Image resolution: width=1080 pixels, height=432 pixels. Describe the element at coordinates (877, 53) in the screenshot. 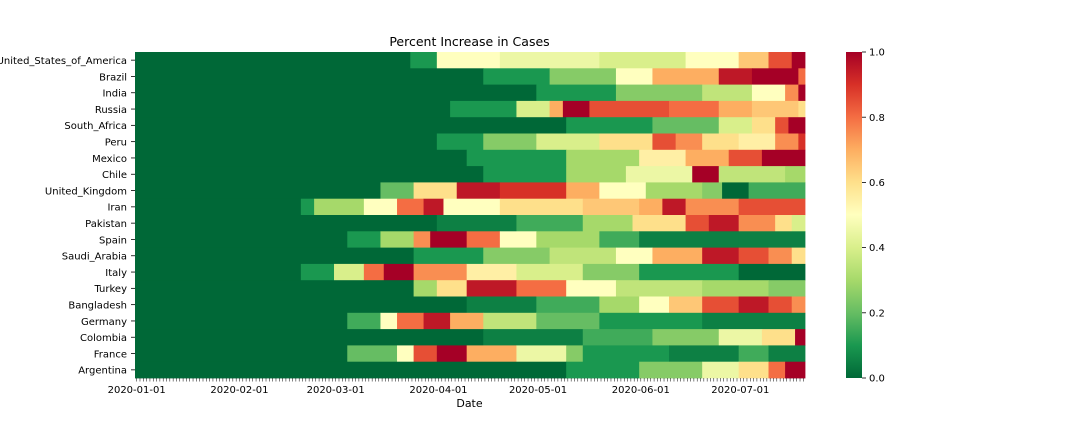

I see `colorbar-tick-label: 1.0` at that location.